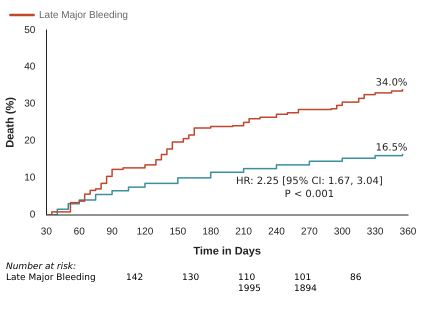 Image resolution: width=422 pixels, height=314 pixels. I want to click on text: 130, so click(191, 278).